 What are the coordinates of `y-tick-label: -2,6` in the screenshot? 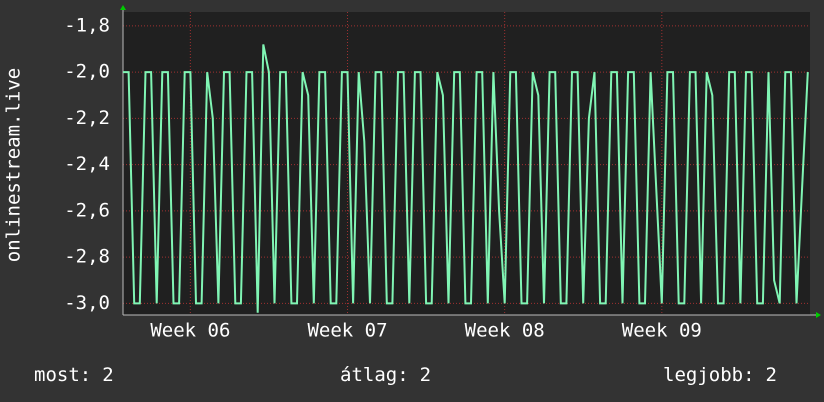 It's located at (87, 210).